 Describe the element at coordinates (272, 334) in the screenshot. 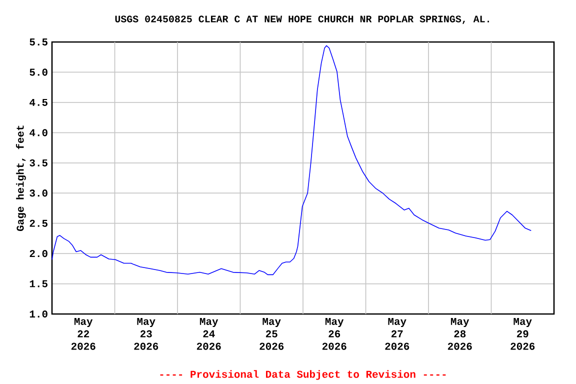

I see `x-tick-label: May 25 2026` at that location.